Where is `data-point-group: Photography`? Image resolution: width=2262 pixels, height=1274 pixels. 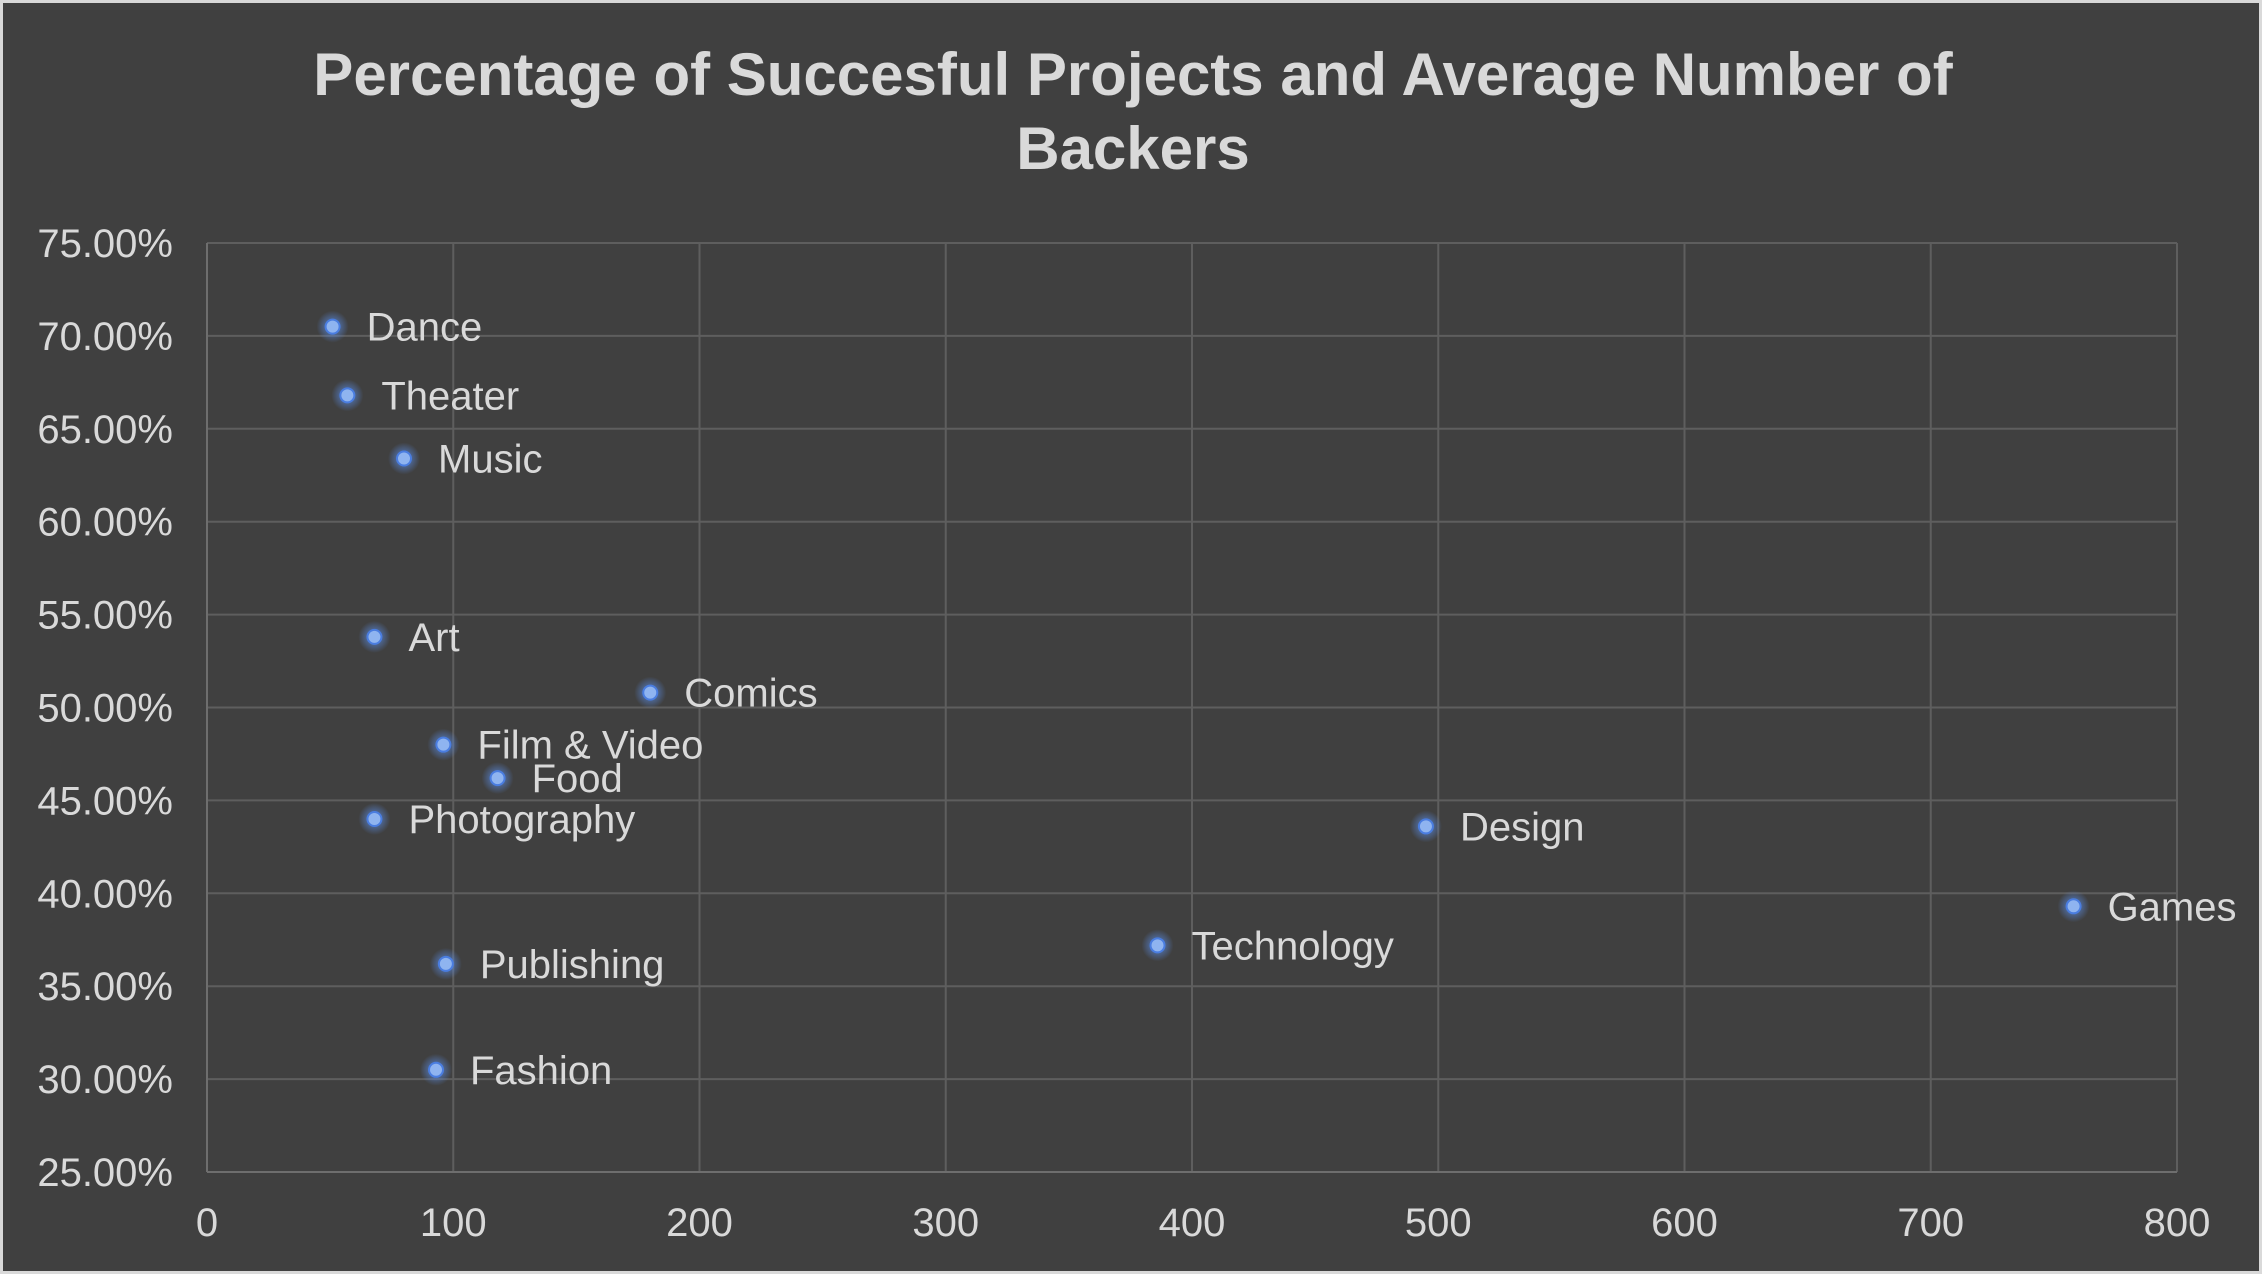 data-point-group: Photography is located at coordinates (496, 820).